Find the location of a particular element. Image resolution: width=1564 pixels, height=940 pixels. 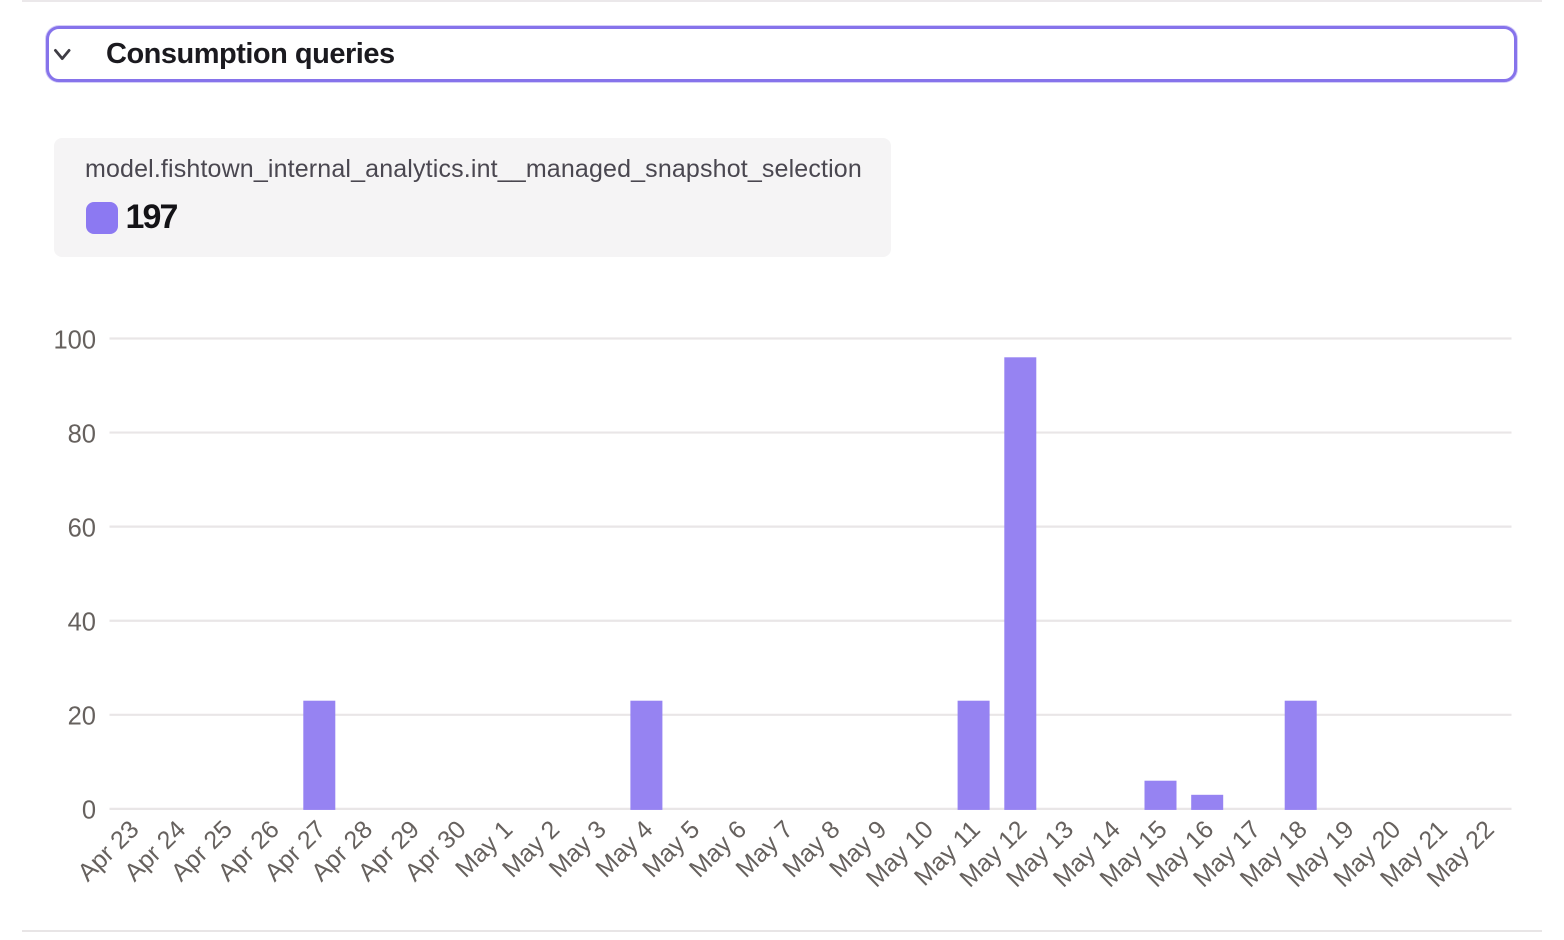

svg-text: 60 is located at coordinates (82, 529).